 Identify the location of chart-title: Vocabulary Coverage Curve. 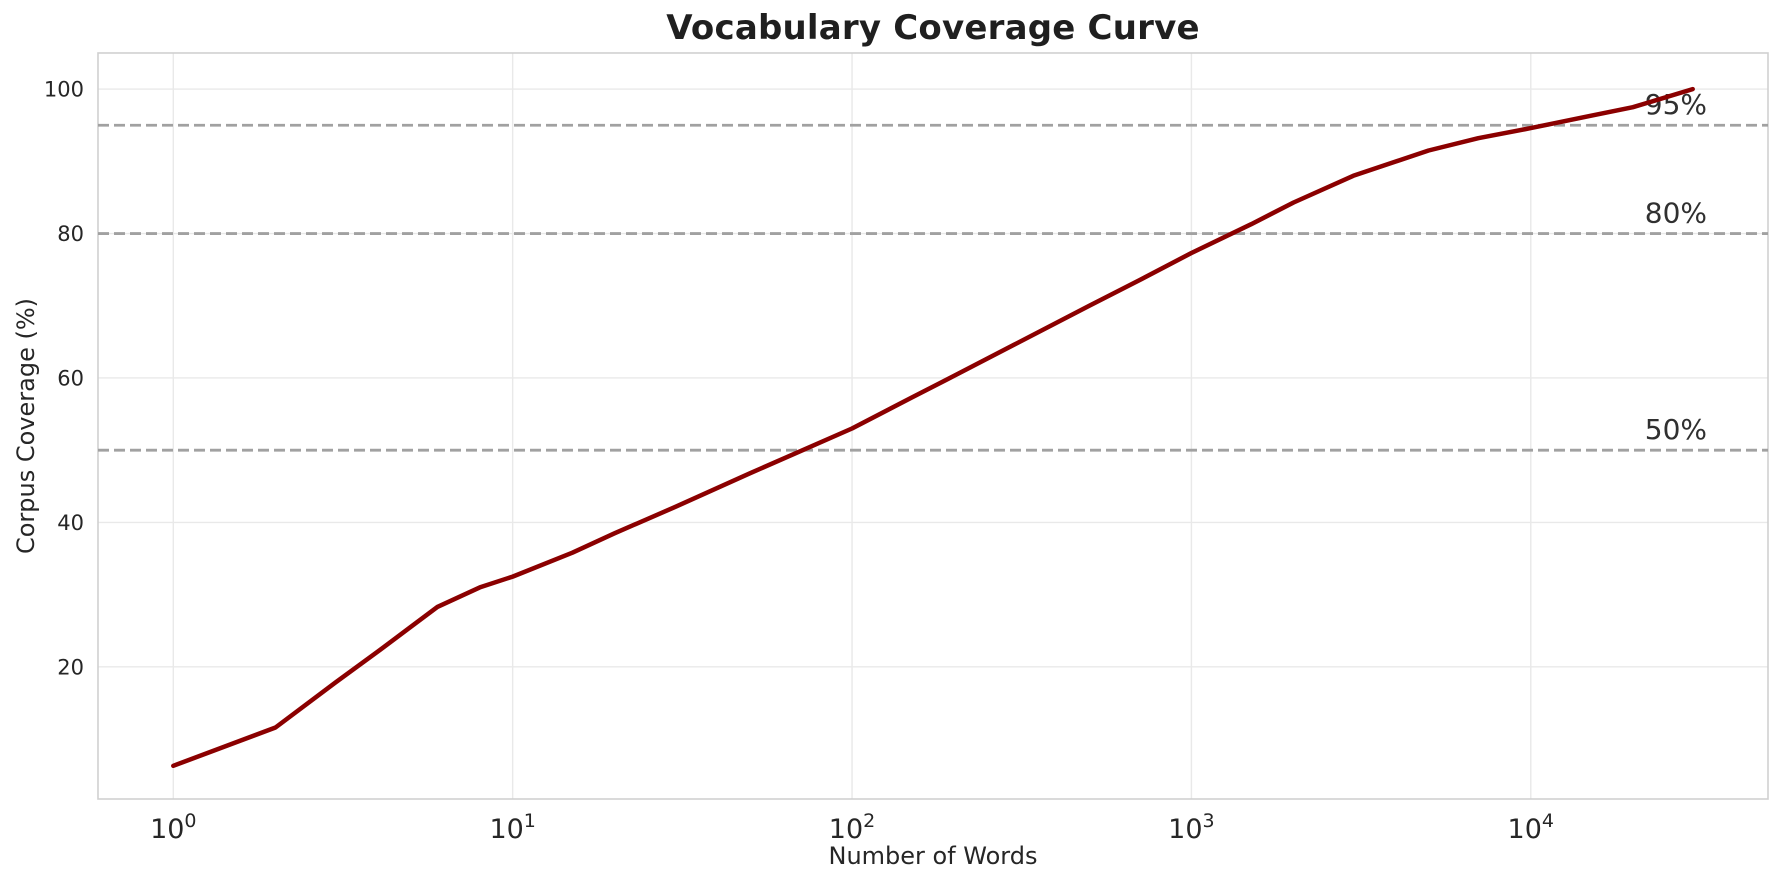
(933, 28).